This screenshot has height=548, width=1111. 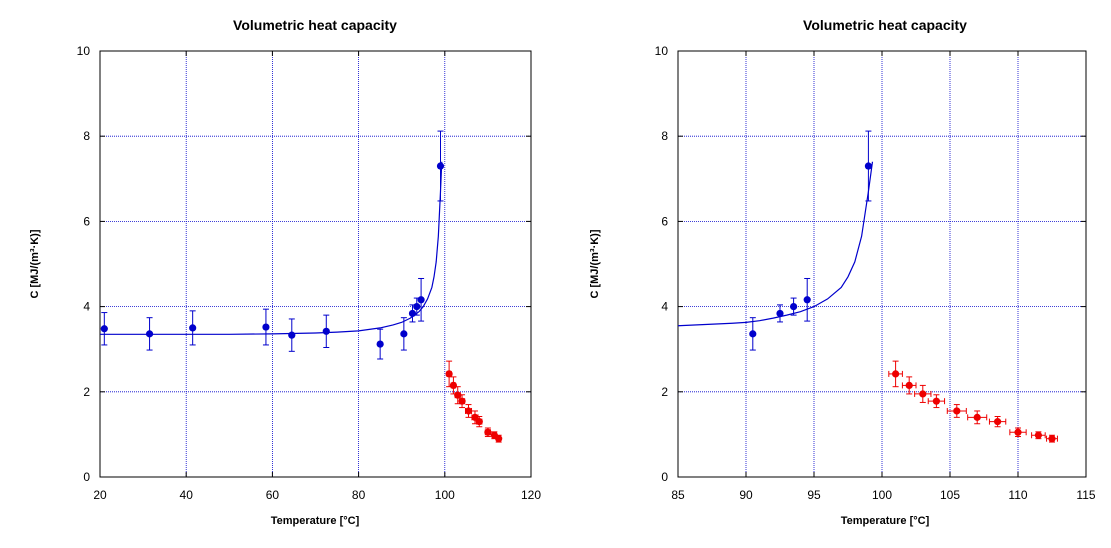 What do you see at coordinates (664, 392) in the screenshot?
I see `chart2-y-tick-label: 2` at bounding box center [664, 392].